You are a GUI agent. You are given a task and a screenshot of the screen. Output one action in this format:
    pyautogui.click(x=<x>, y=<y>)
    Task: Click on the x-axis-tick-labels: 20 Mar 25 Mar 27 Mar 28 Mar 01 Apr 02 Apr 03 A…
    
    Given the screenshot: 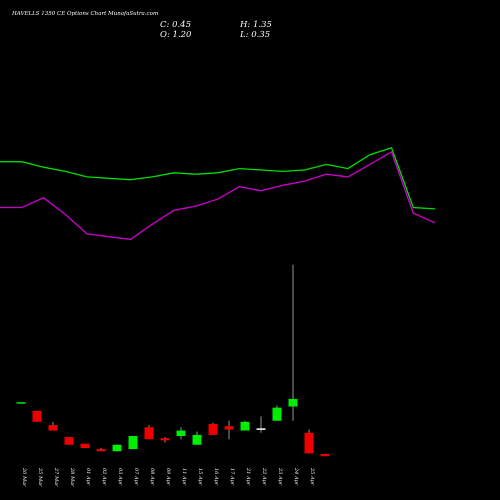 What is the action you would take?
    pyautogui.click(x=168, y=477)
    